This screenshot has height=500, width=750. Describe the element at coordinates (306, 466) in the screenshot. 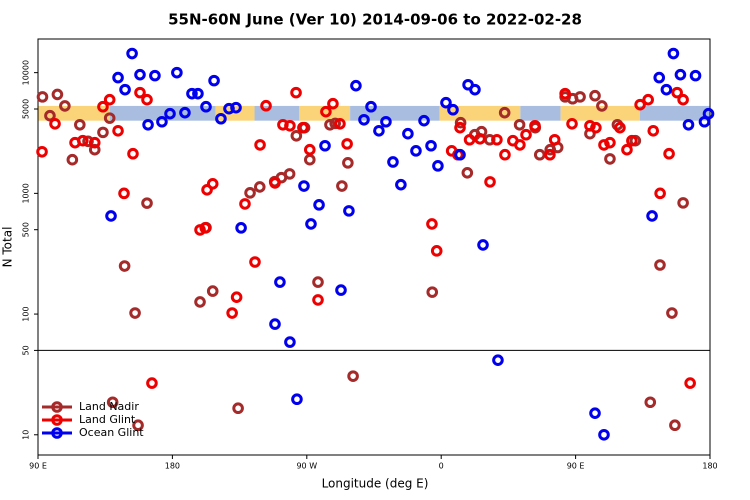

I see `x-tick-label: 90 W` at that location.